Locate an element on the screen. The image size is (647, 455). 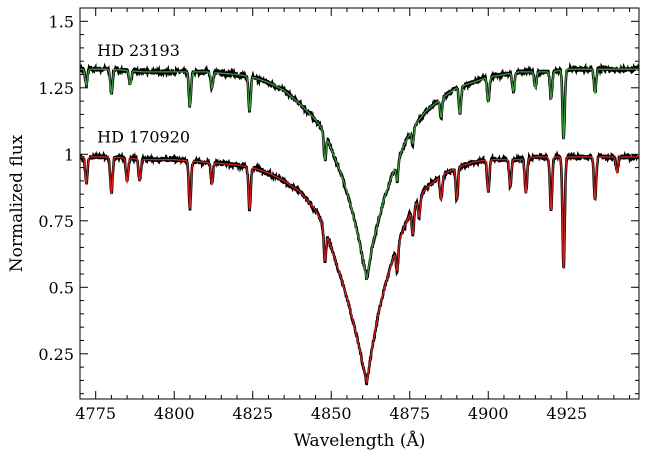
y-tick-label: 0.25 is located at coordinates (56, 354).